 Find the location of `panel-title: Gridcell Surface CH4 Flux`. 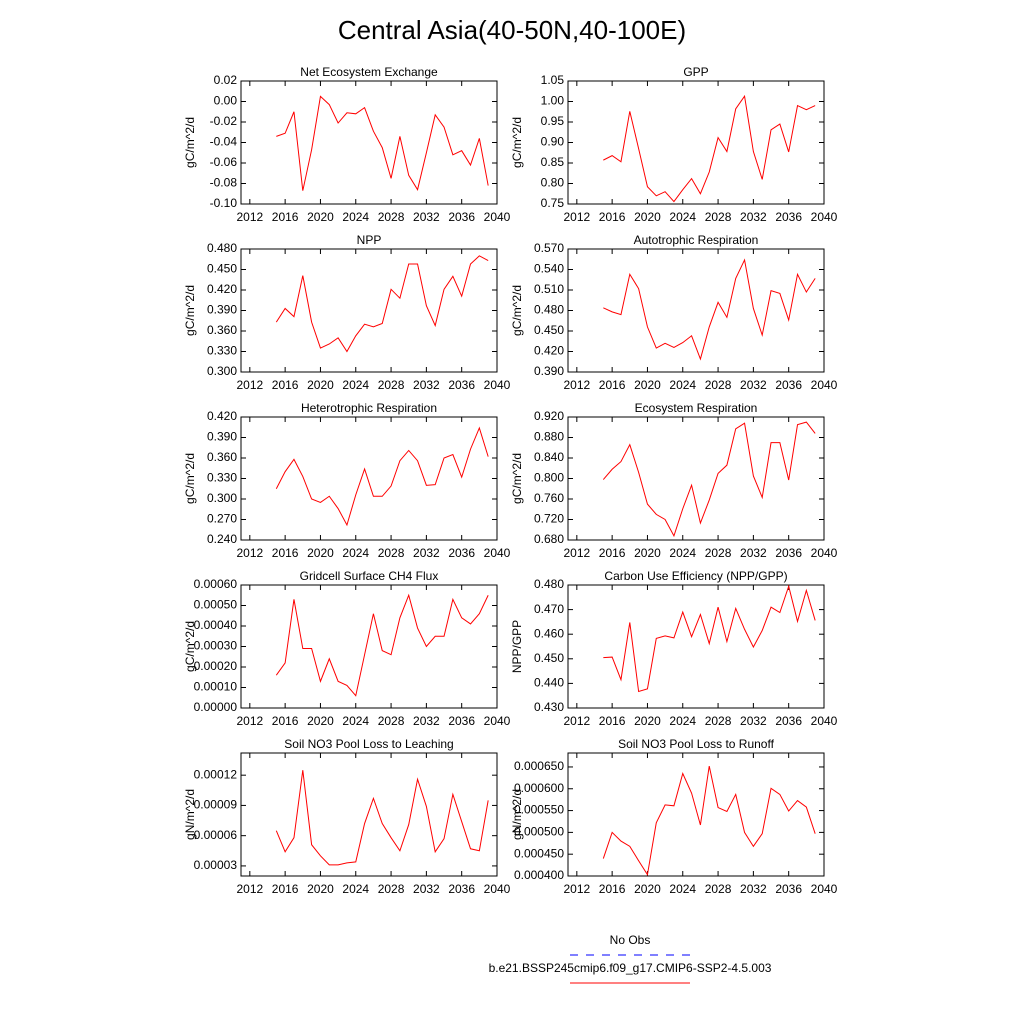

panel-title: Gridcell Surface CH4 Flux is located at coordinates (369, 576).